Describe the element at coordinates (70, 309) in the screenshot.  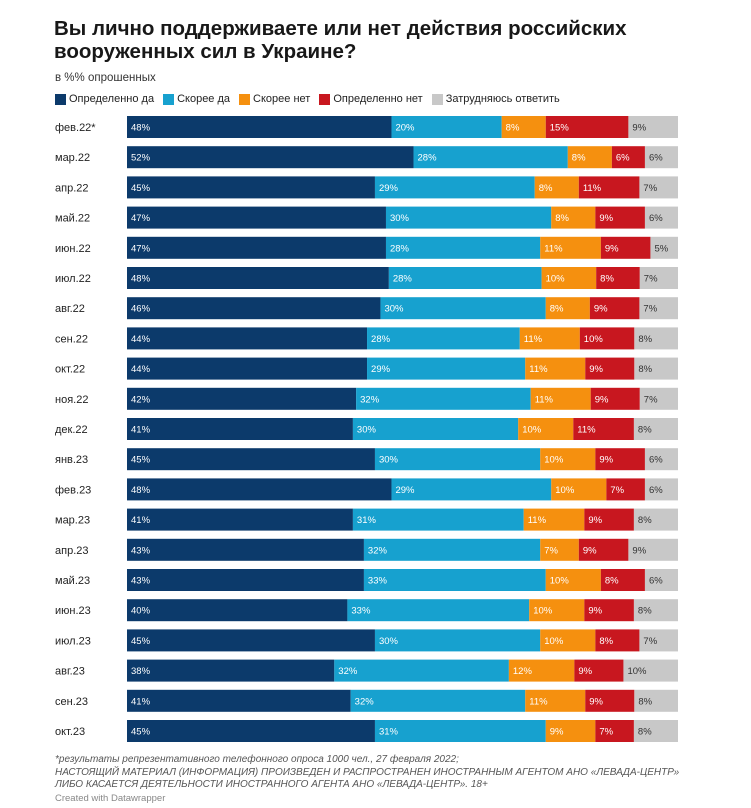
I see `category-label: авг.22` at that location.